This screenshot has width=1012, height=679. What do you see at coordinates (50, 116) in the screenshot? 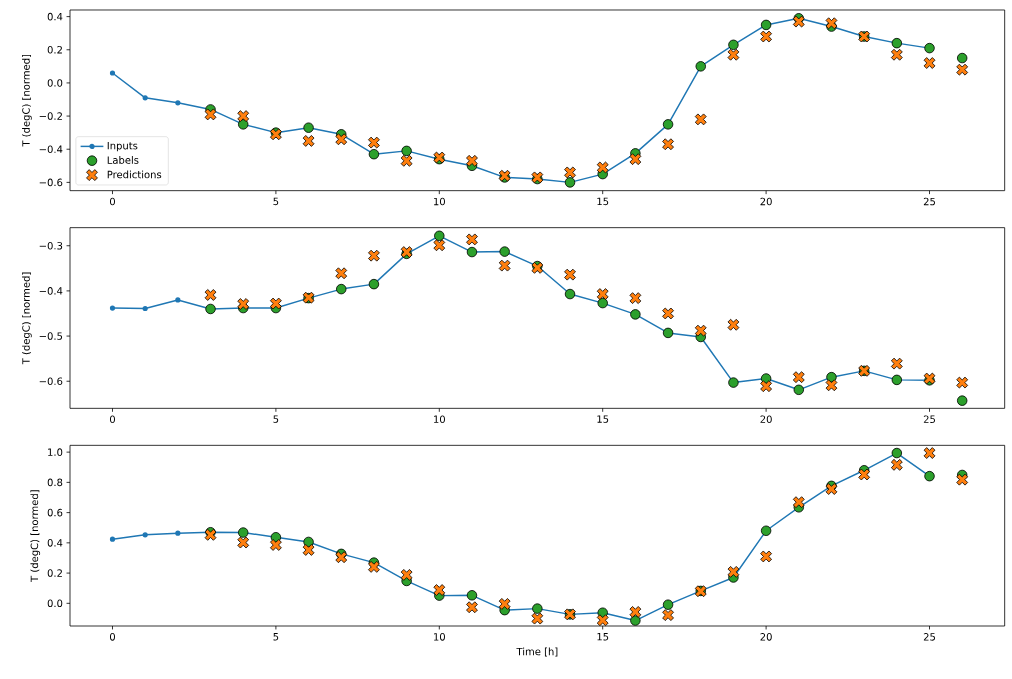
I see `y-tick-label: −0.2` at bounding box center [50, 116].